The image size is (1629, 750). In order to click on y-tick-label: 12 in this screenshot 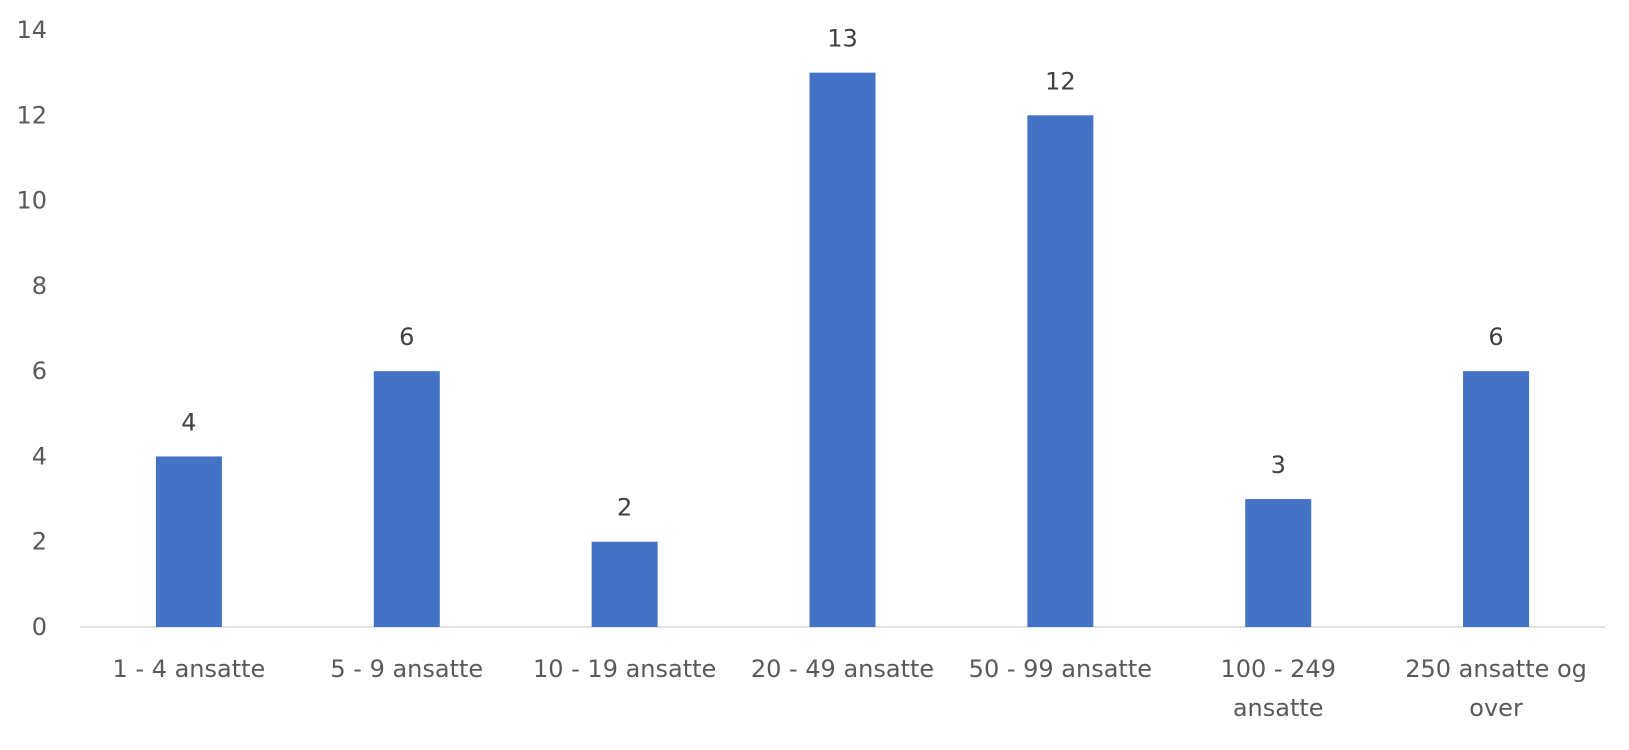, I will do `click(31, 115)`.